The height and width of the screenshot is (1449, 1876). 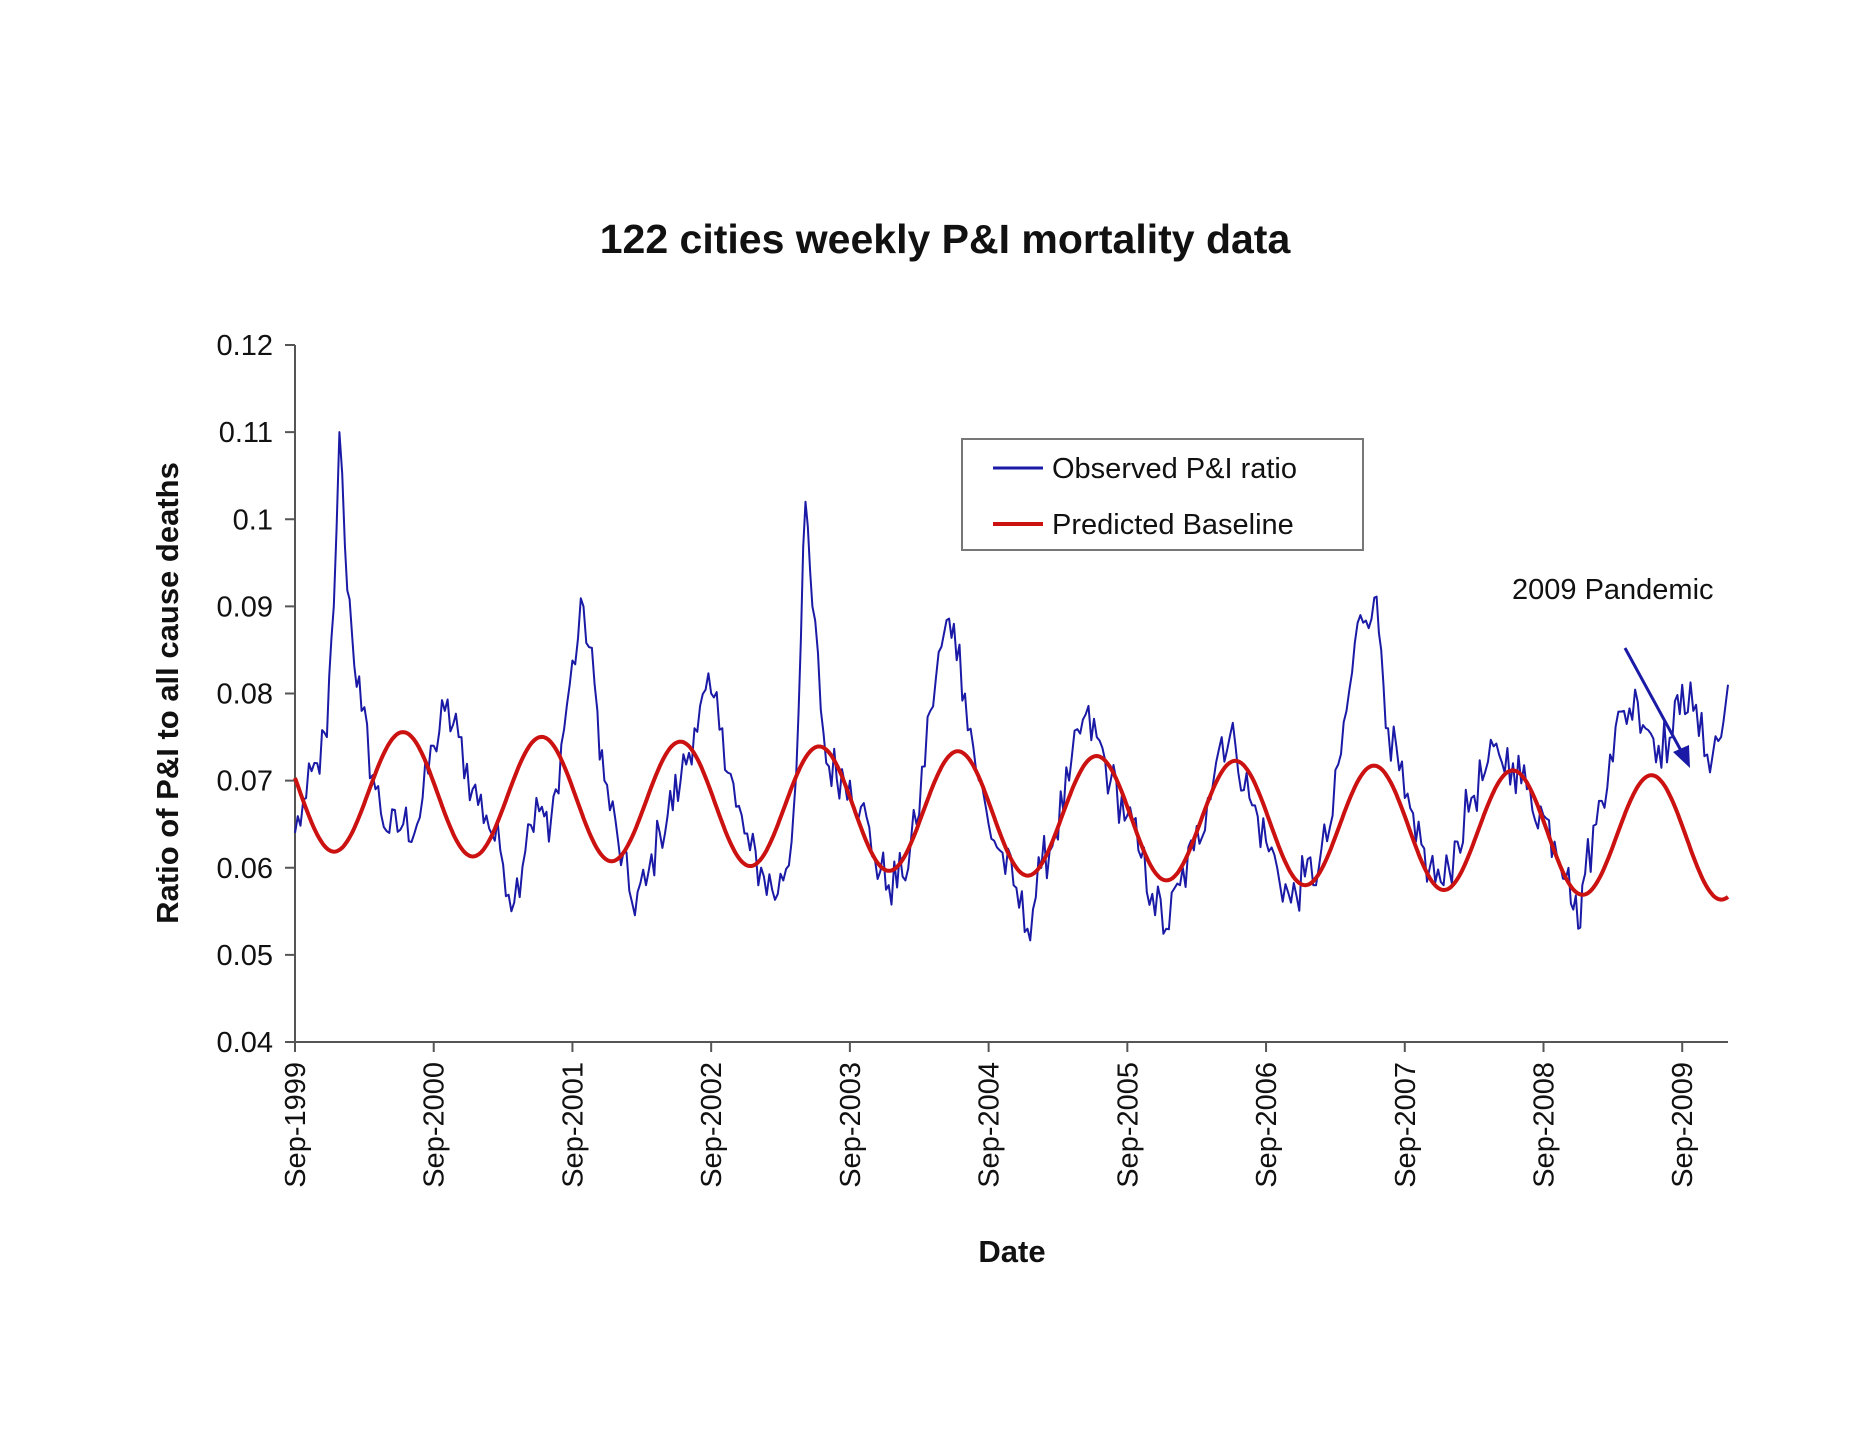 I want to click on x-tick-label: Sep-2004, so click(x=990, y=1125).